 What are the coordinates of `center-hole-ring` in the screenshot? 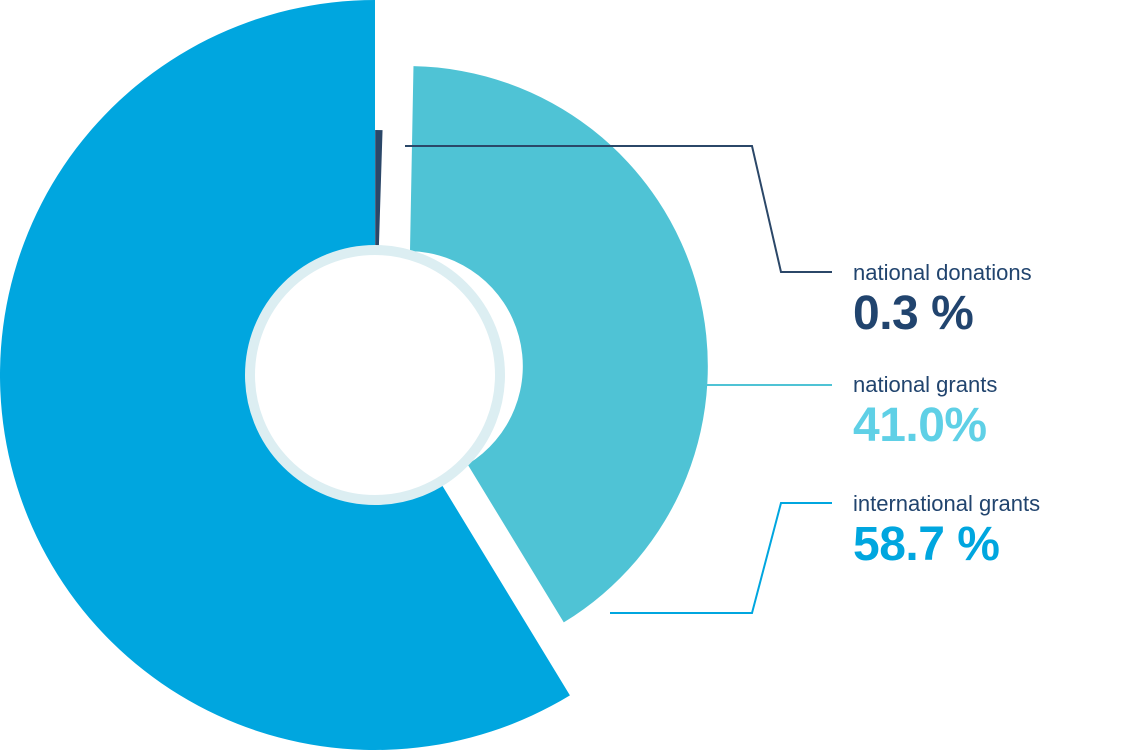 It's located at (375, 375).